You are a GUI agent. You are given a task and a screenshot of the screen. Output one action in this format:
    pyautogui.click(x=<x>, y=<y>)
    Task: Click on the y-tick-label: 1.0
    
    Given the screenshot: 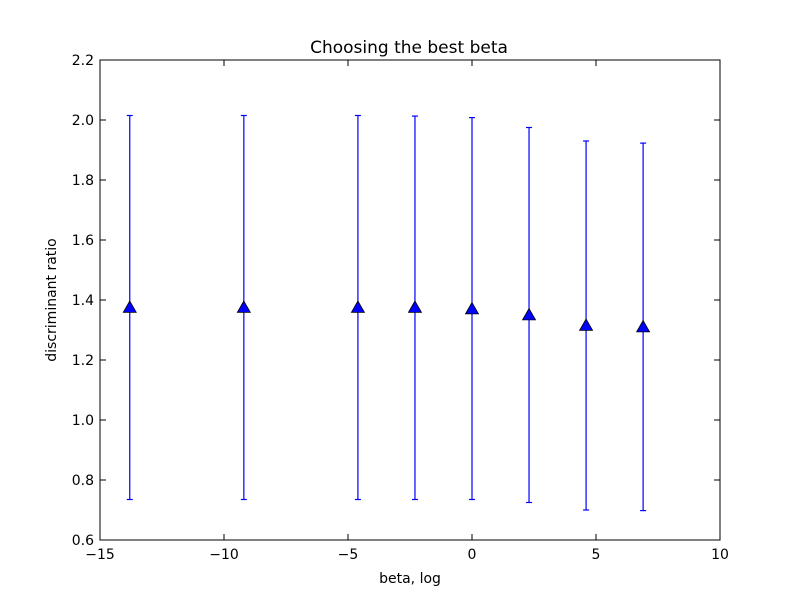 What is the action you would take?
    pyautogui.click(x=83, y=421)
    